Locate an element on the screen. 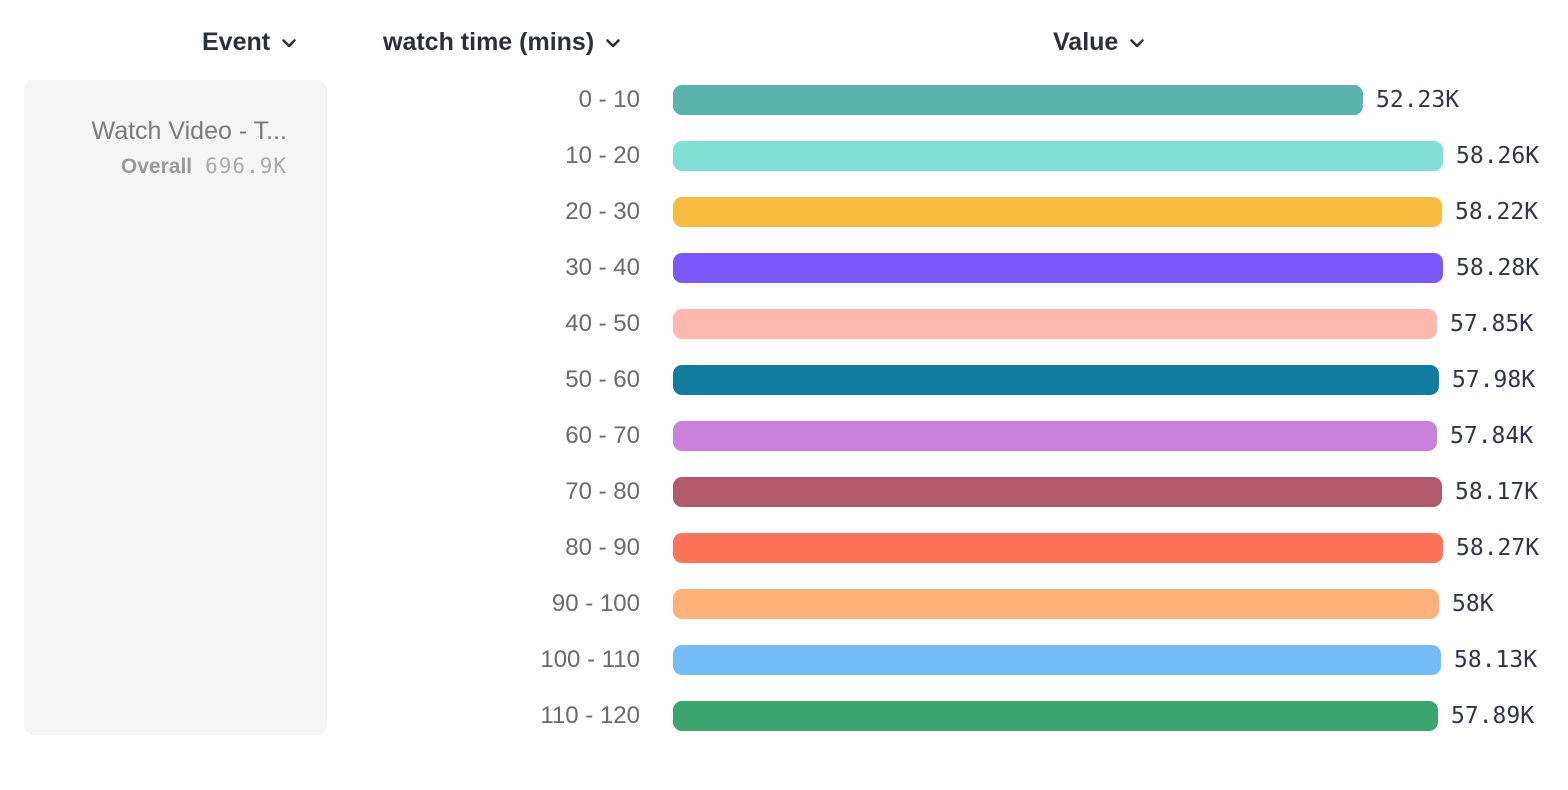 Image resolution: width=1568 pixels, height=790 pixels. bar-row: 30 - 40 58.28K is located at coordinates (784, 268).